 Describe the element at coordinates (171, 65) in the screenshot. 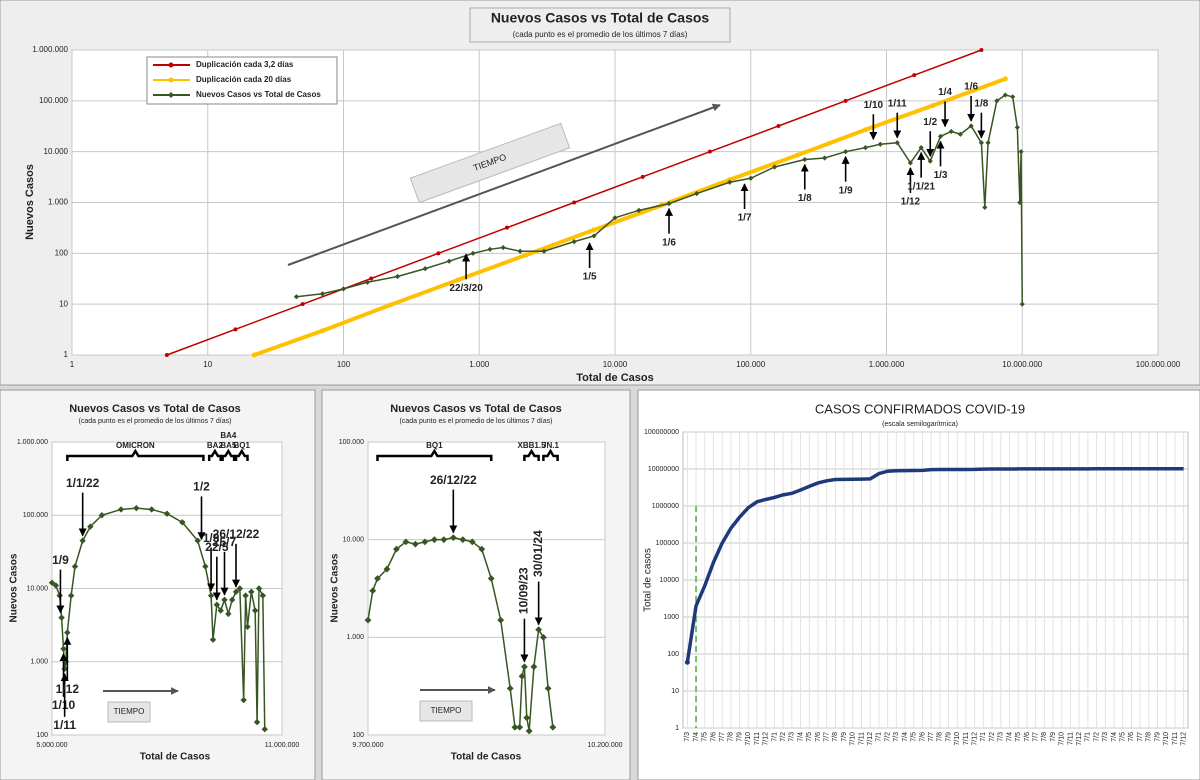

I see `legend-marker` at that location.